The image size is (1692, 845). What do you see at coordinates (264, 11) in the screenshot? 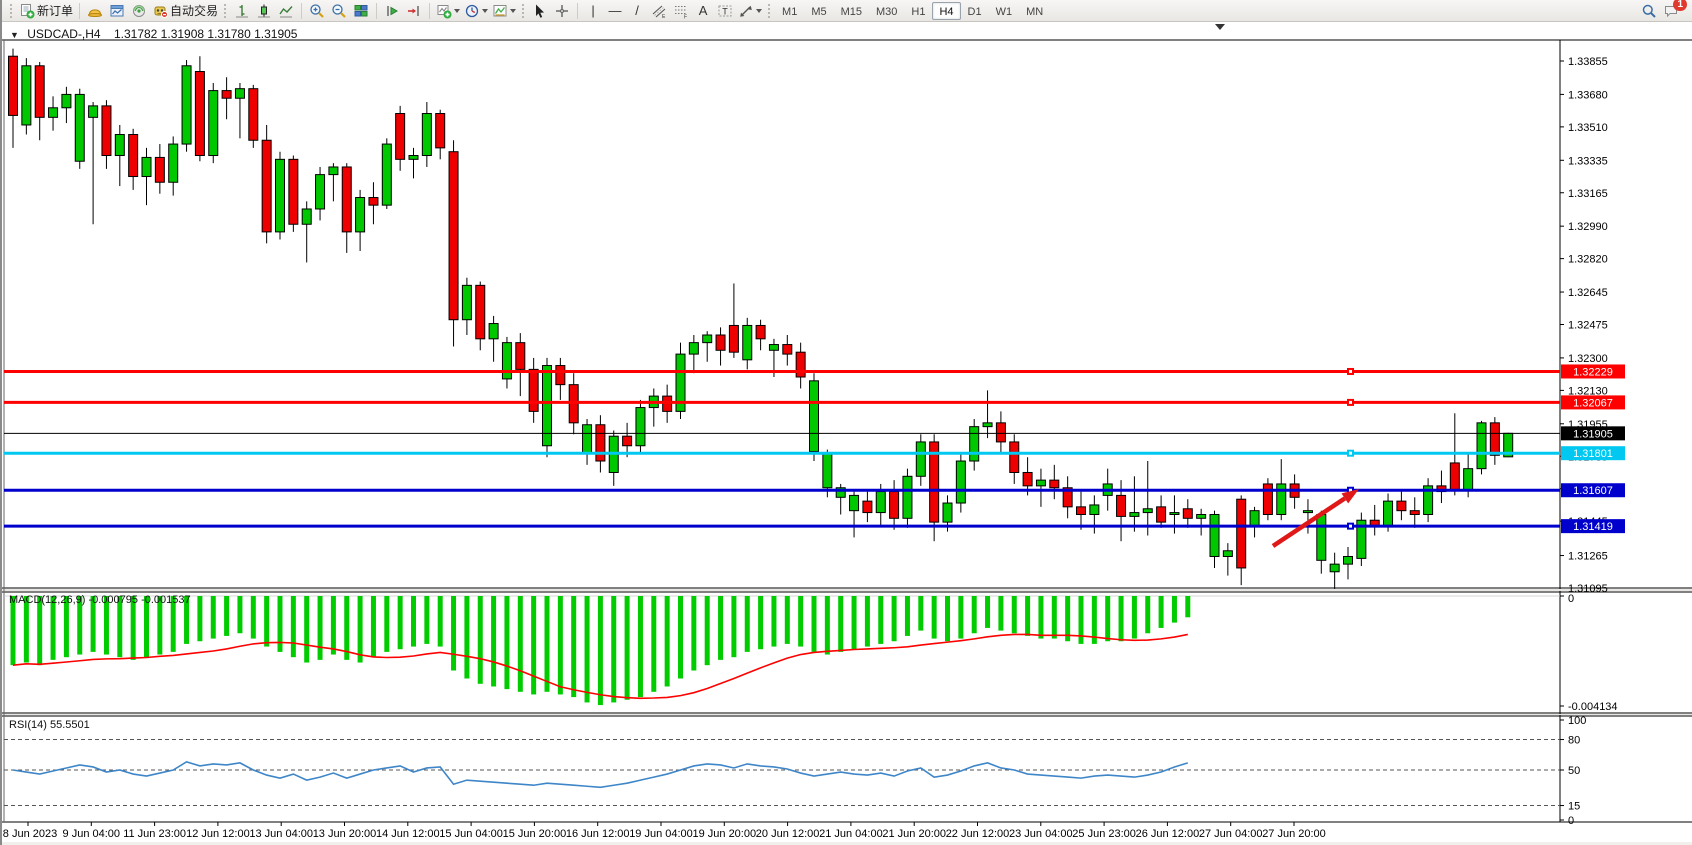
I see `candlestick-chart-button` at bounding box center [264, 11].